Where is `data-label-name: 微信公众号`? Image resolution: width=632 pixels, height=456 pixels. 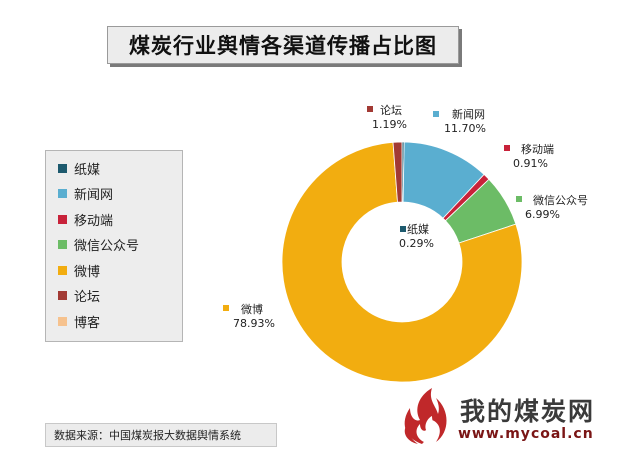
data-label-name: 微信公众号 is located at coordinates (560, 200).